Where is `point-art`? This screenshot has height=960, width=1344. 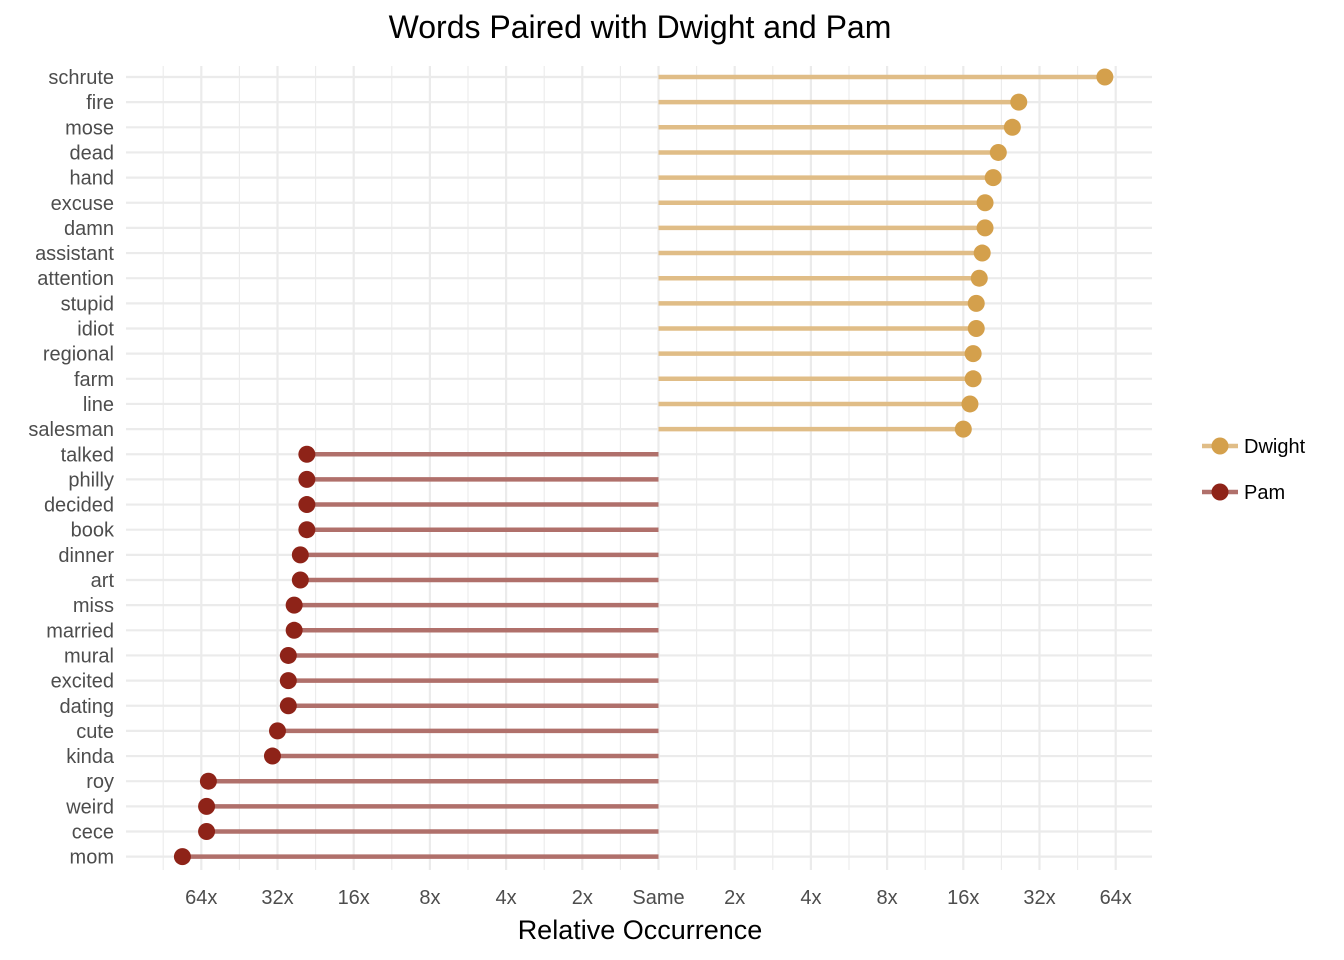 point-art is located at coordinates (300, 580).